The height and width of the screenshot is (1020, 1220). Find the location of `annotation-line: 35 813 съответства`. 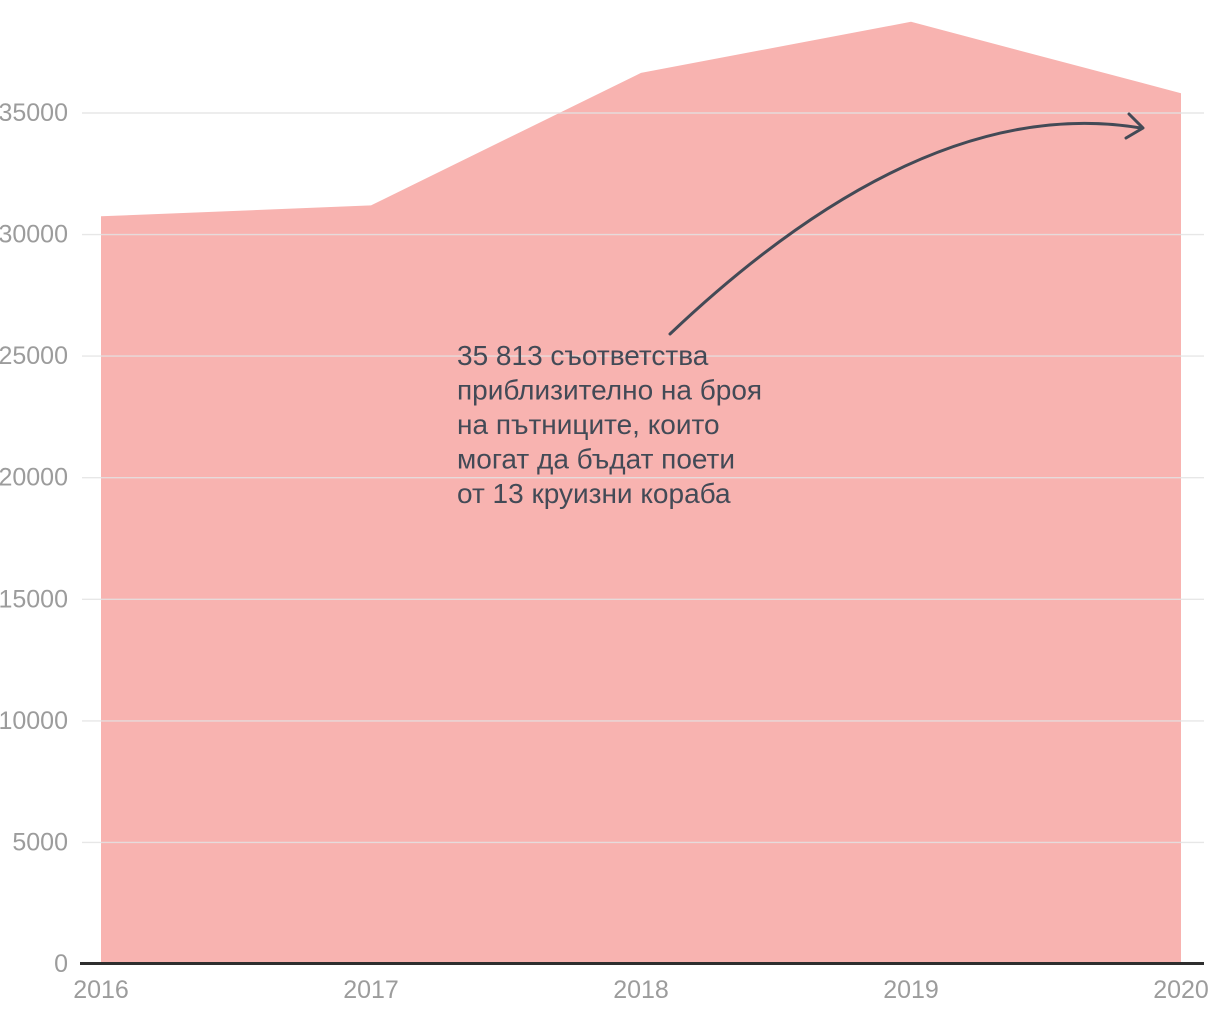

annotation-line: 35 813 съответства is located at coordinates (583, 355).